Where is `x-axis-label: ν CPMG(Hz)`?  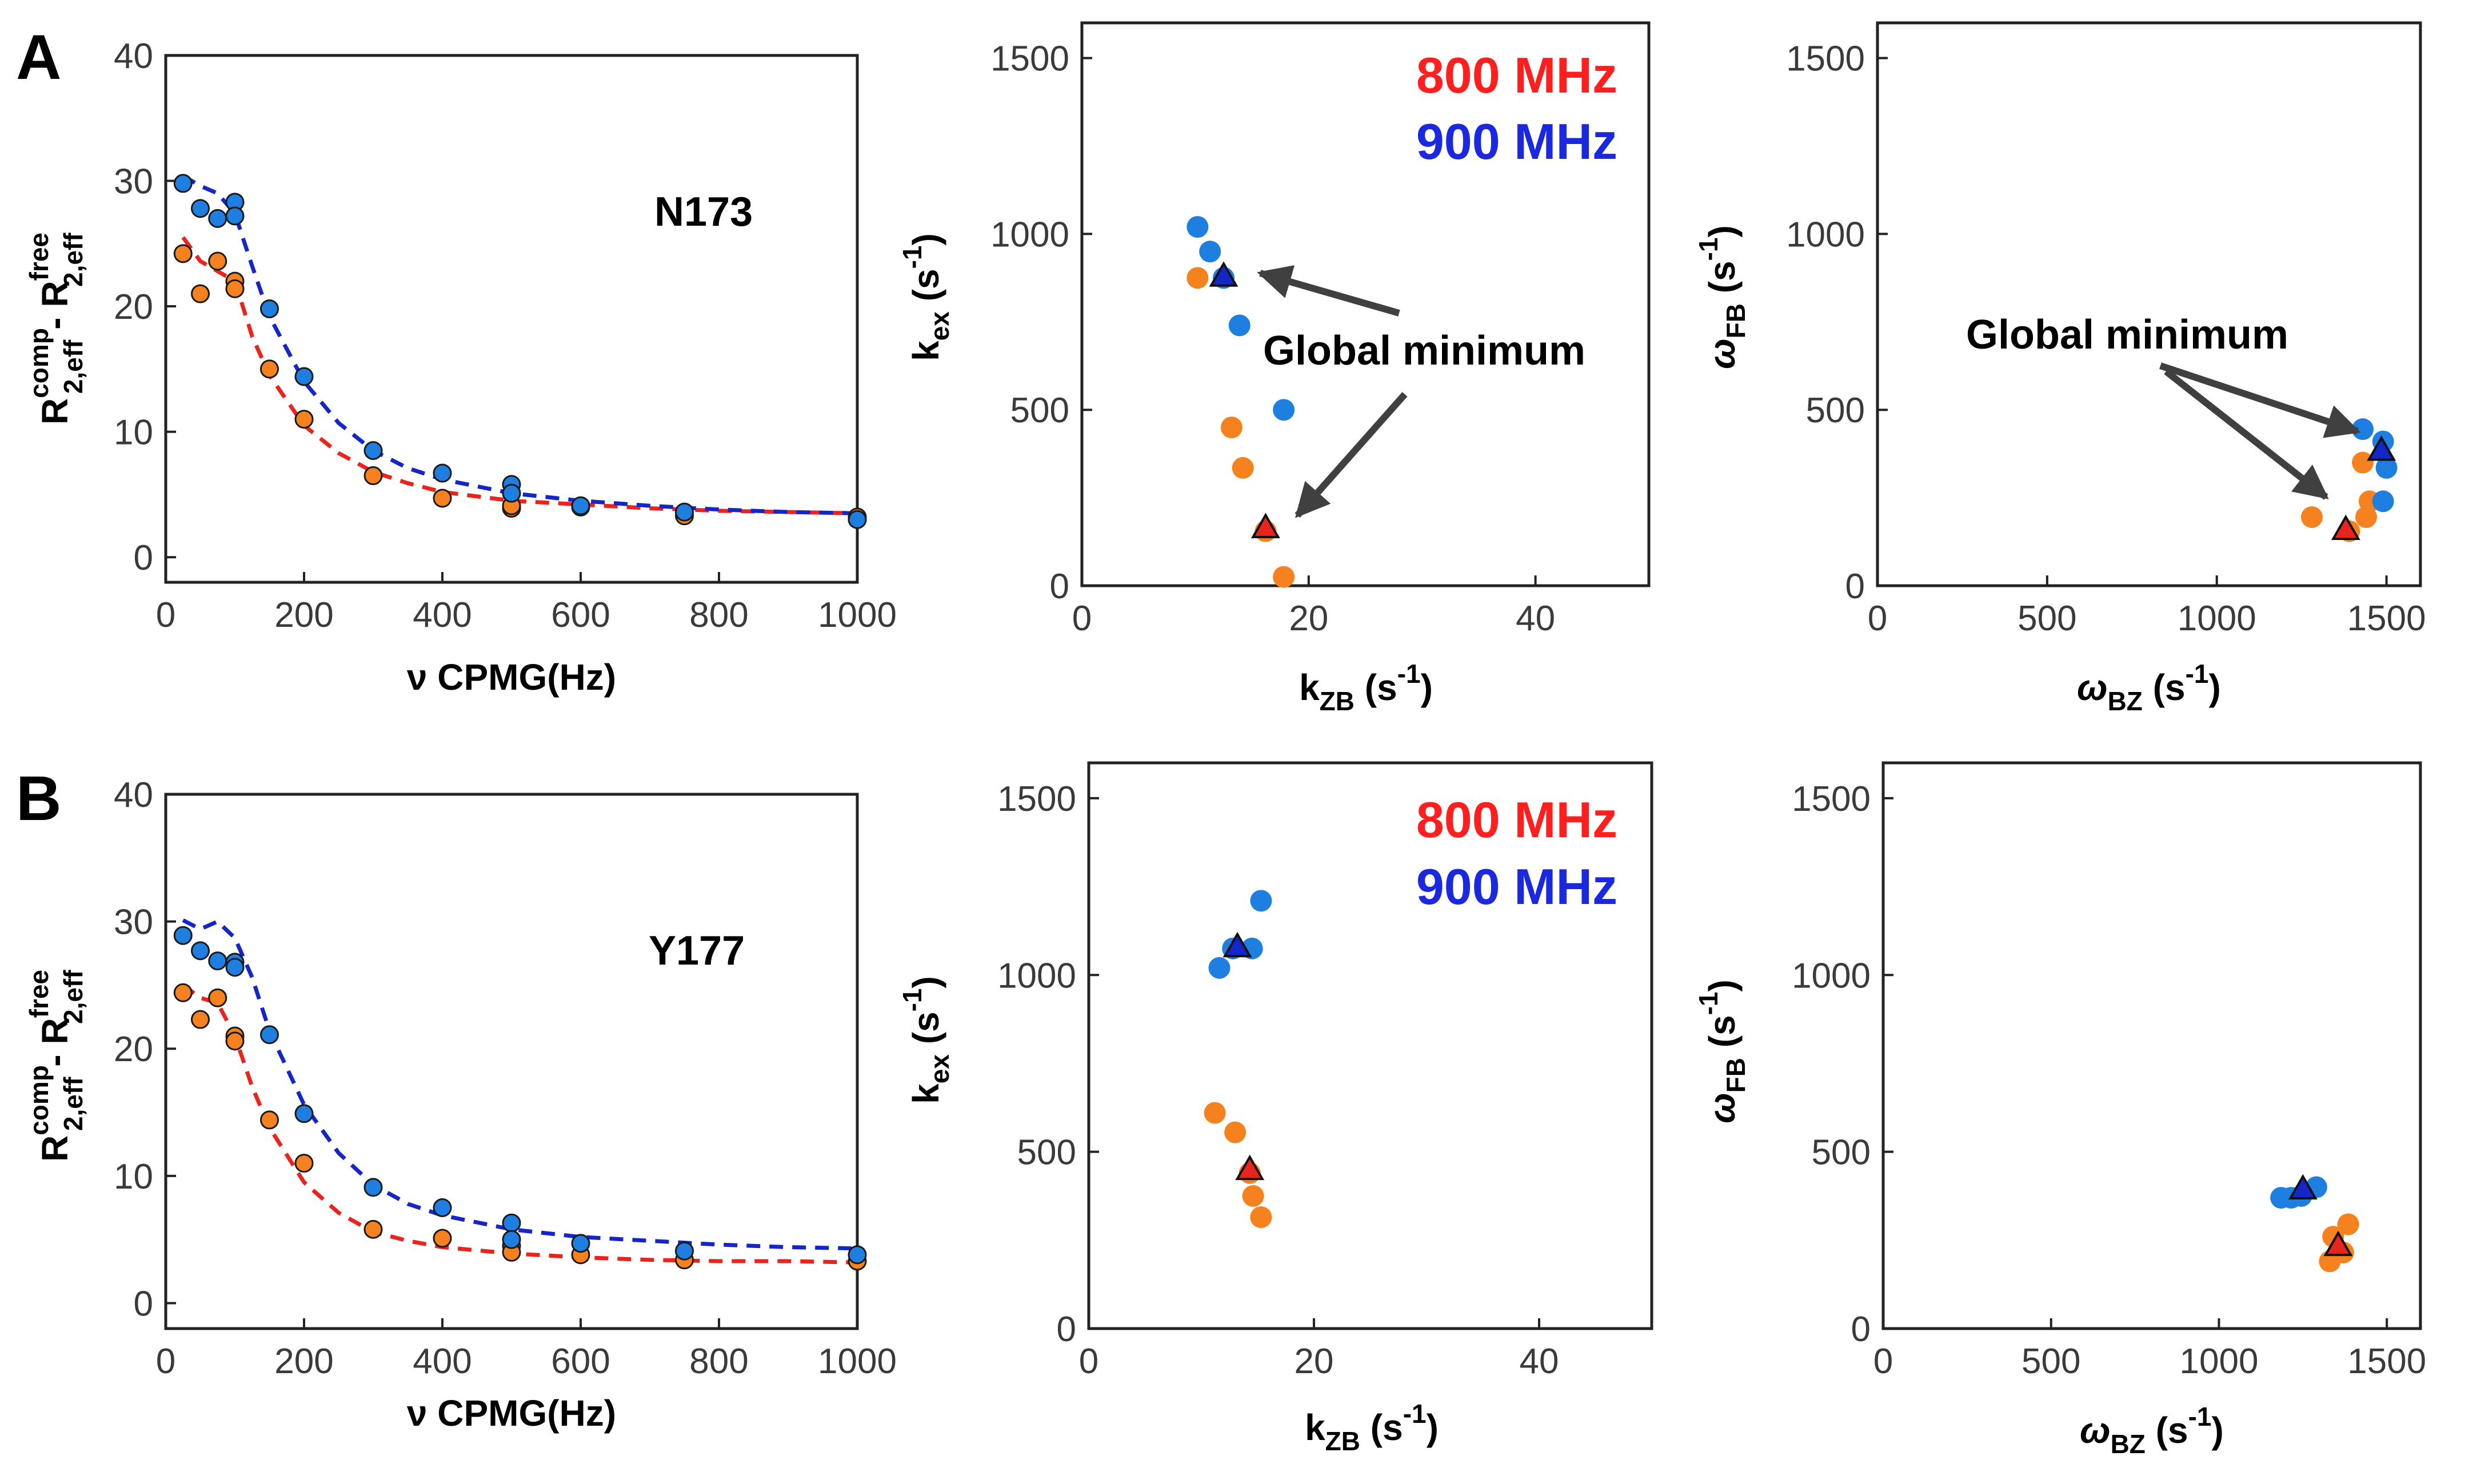 x-axis-label: ν CPMG(Hz) is located at coordinates (511, 677).